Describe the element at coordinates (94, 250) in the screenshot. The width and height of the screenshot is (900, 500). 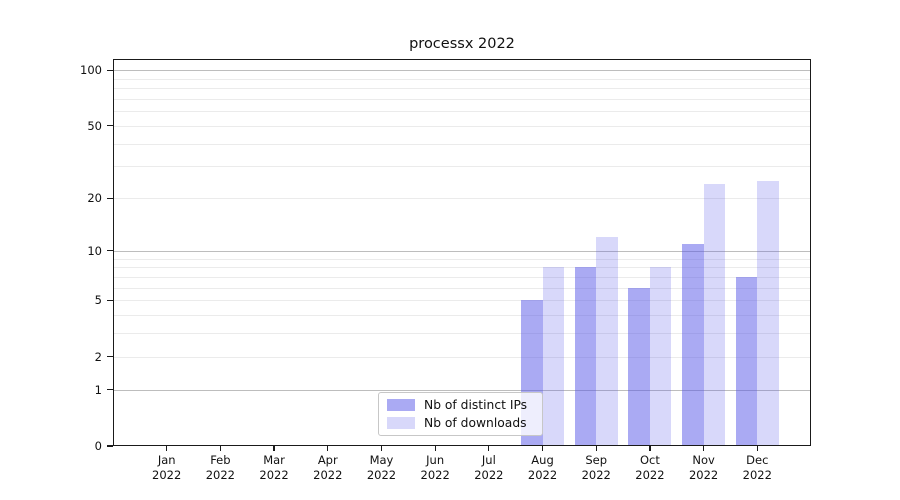
I see `y-tick-label: 10` at that location.